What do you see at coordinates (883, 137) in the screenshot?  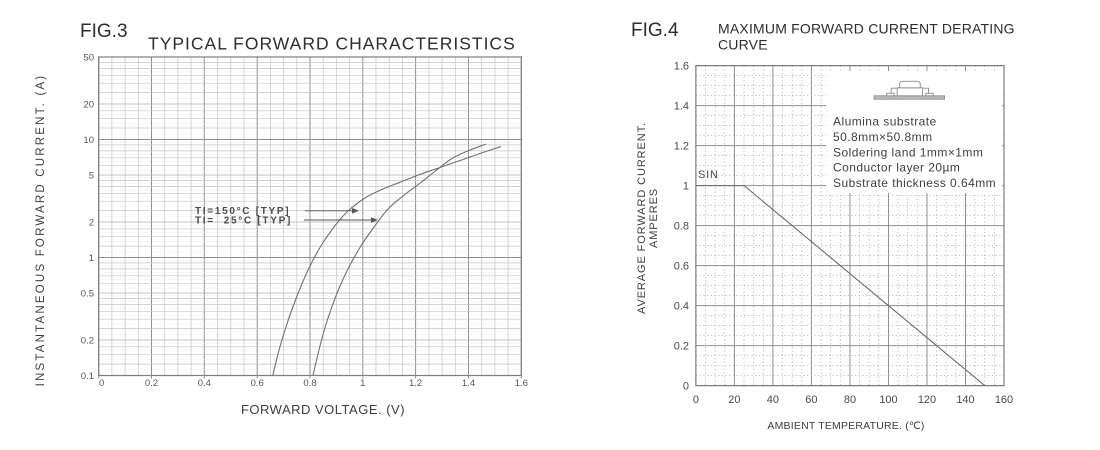 I see `svg-text: 50.8mm×50.8mm` at bounding box center [883, 137].